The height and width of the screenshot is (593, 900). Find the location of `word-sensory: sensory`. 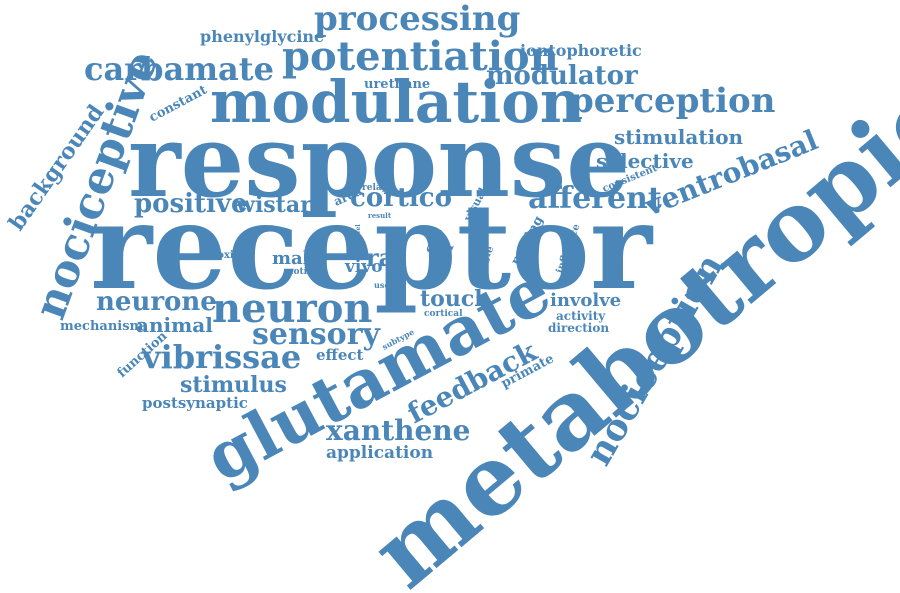

word-sensory: sensory is located at coordinates (316, 334).